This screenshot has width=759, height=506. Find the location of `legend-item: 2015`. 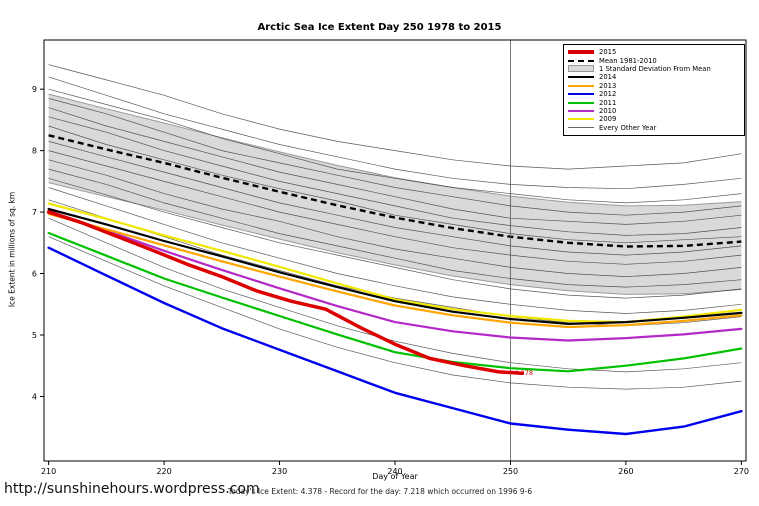

legend-item: 2015 is located at coordinates (654, 52).